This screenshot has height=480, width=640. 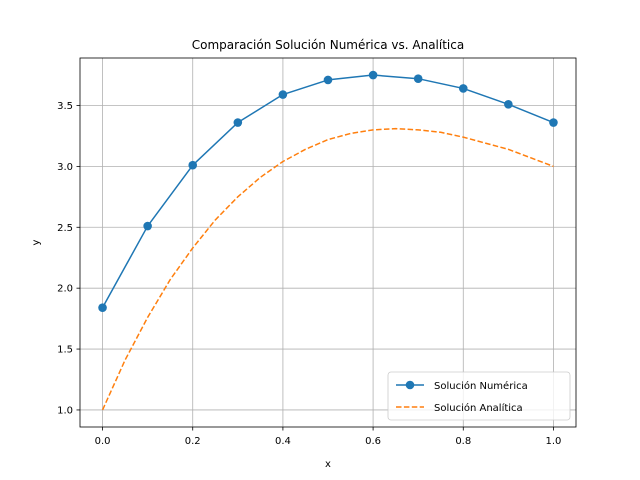 What do you see at coordinates (481, 386) in the screenshot?
I see `legend-label-numerica: Solución Numérica` at bounding box center [481, 386].